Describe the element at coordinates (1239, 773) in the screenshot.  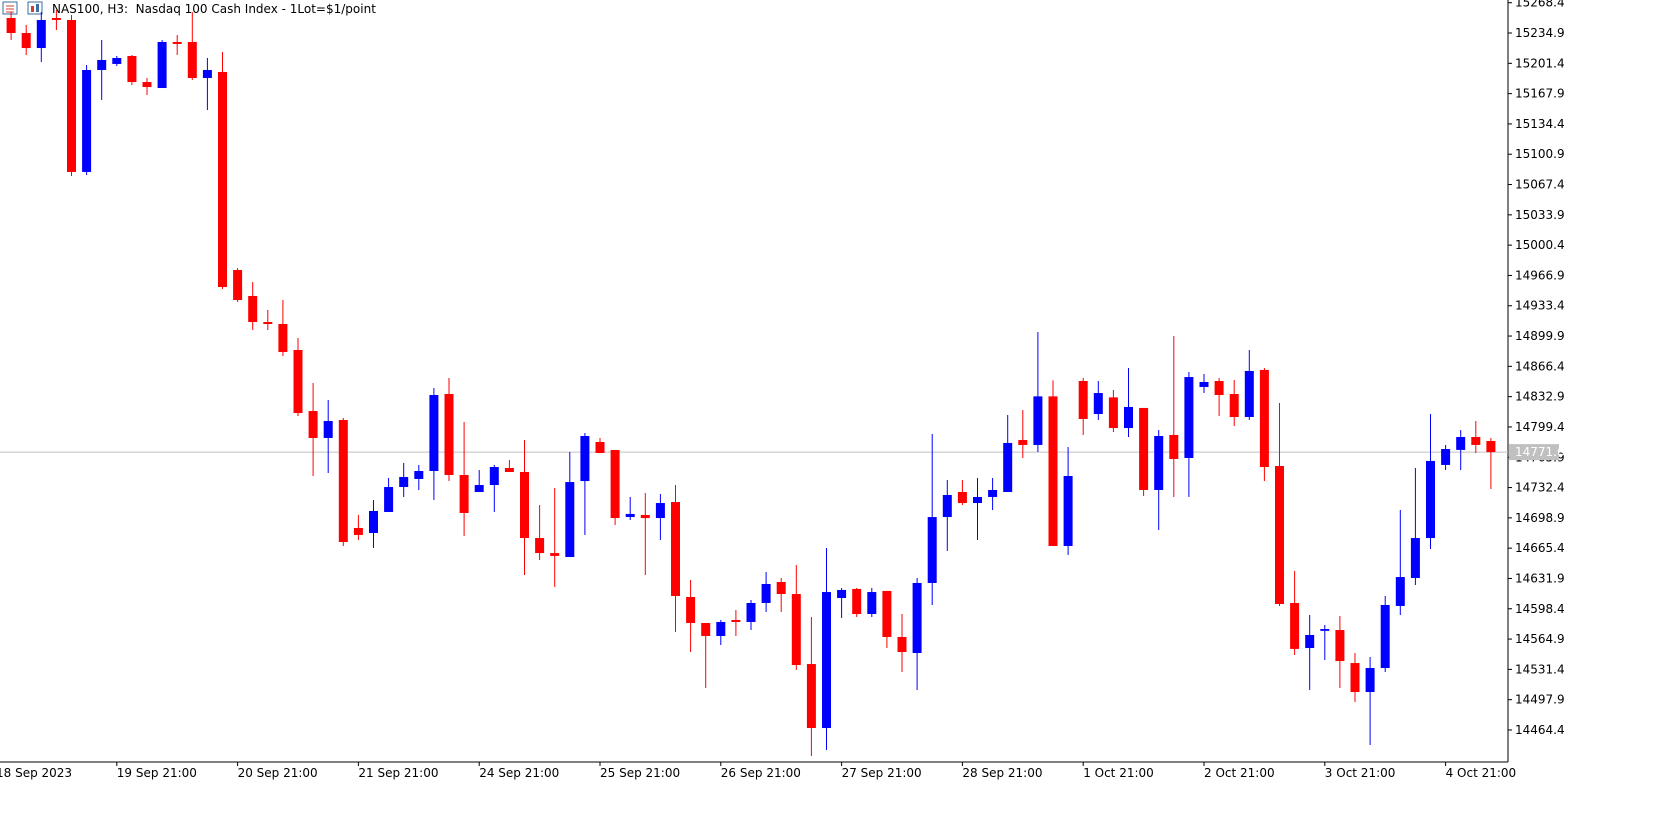
I see `x-tick-label: 2 Oct 21:00` at that location.